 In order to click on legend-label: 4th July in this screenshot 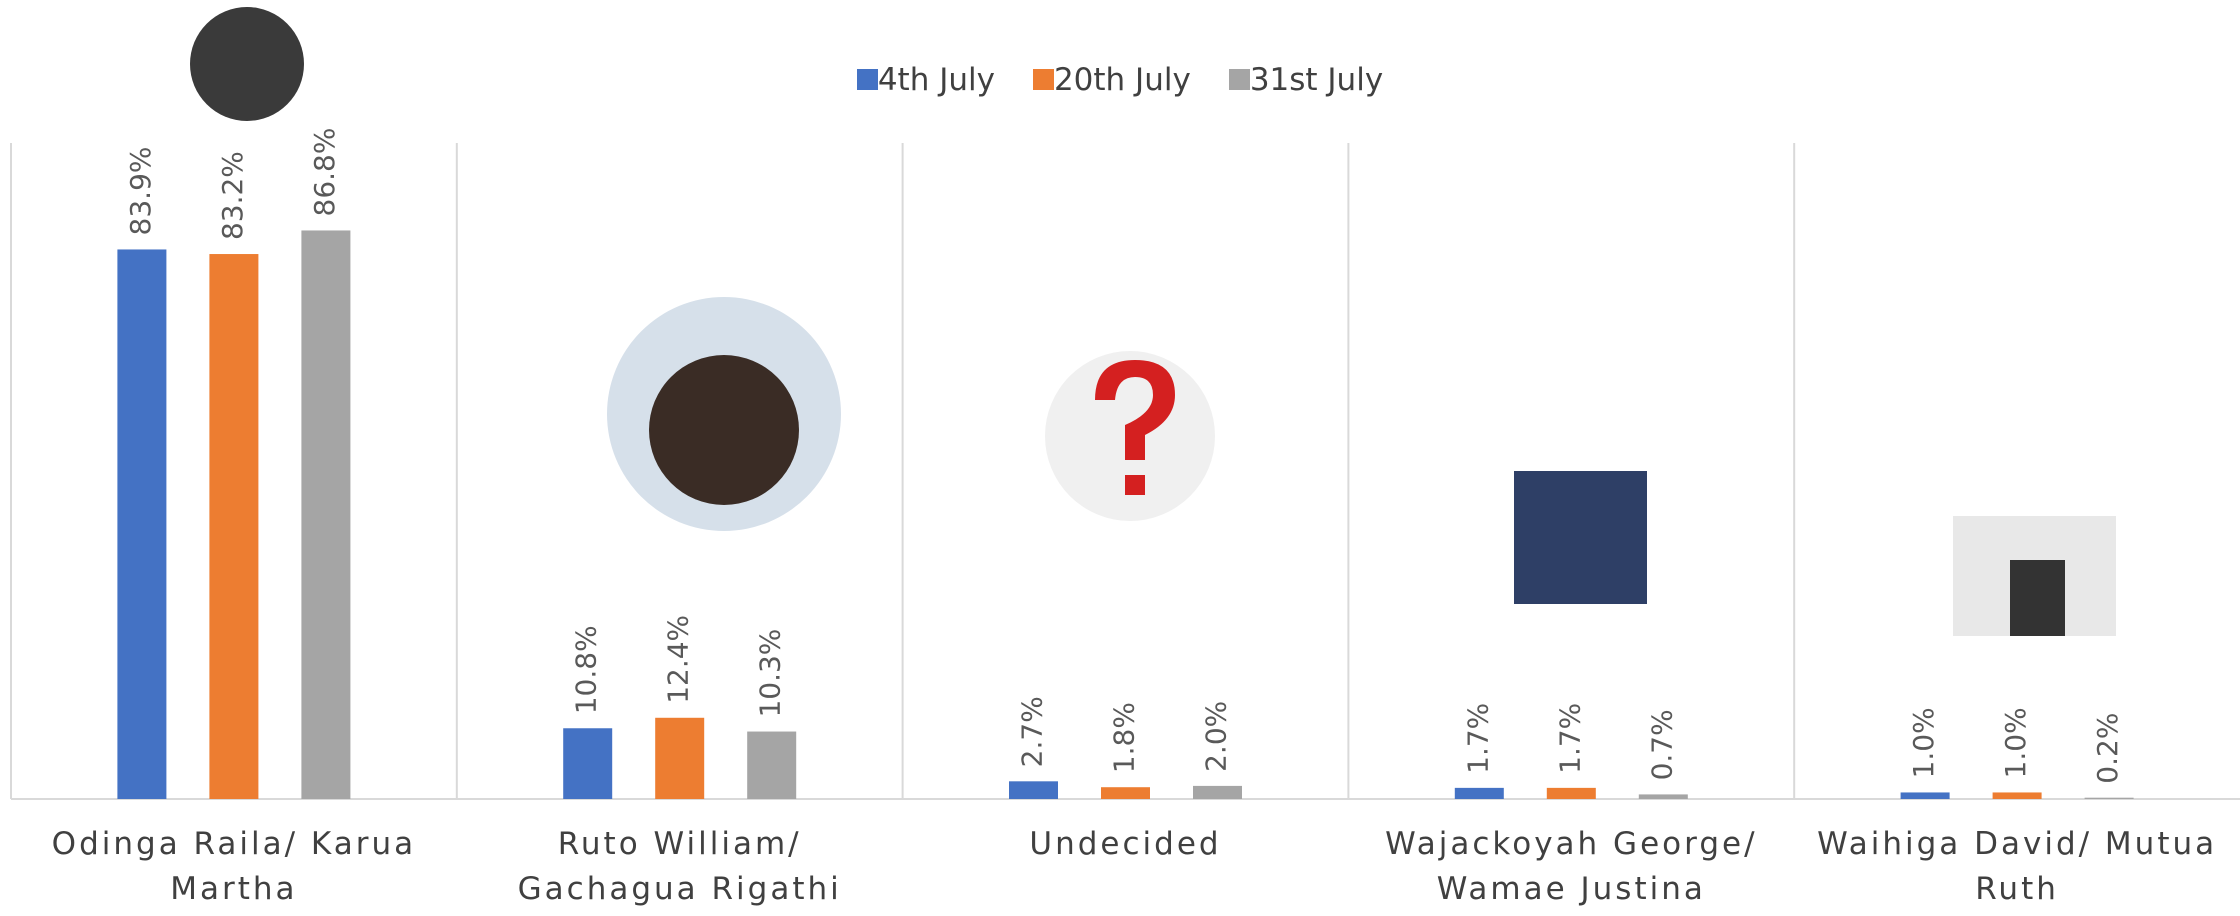, I will do `click(936, 80)`.